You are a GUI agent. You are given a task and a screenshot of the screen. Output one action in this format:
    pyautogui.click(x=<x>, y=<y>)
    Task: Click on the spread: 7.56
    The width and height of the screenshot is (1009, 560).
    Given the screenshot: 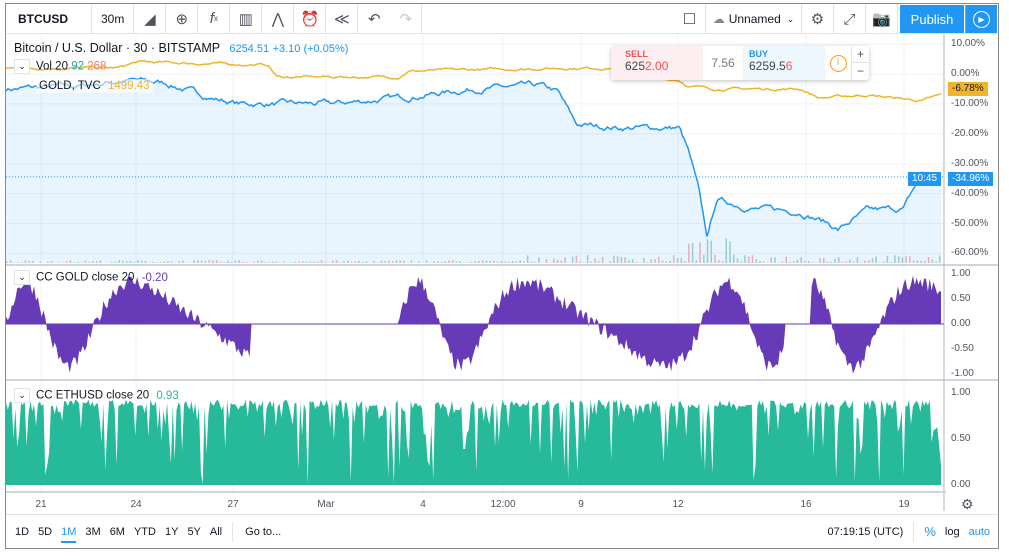 What is the action you would take?
    pyautogui.click(x=723, y=63)
    